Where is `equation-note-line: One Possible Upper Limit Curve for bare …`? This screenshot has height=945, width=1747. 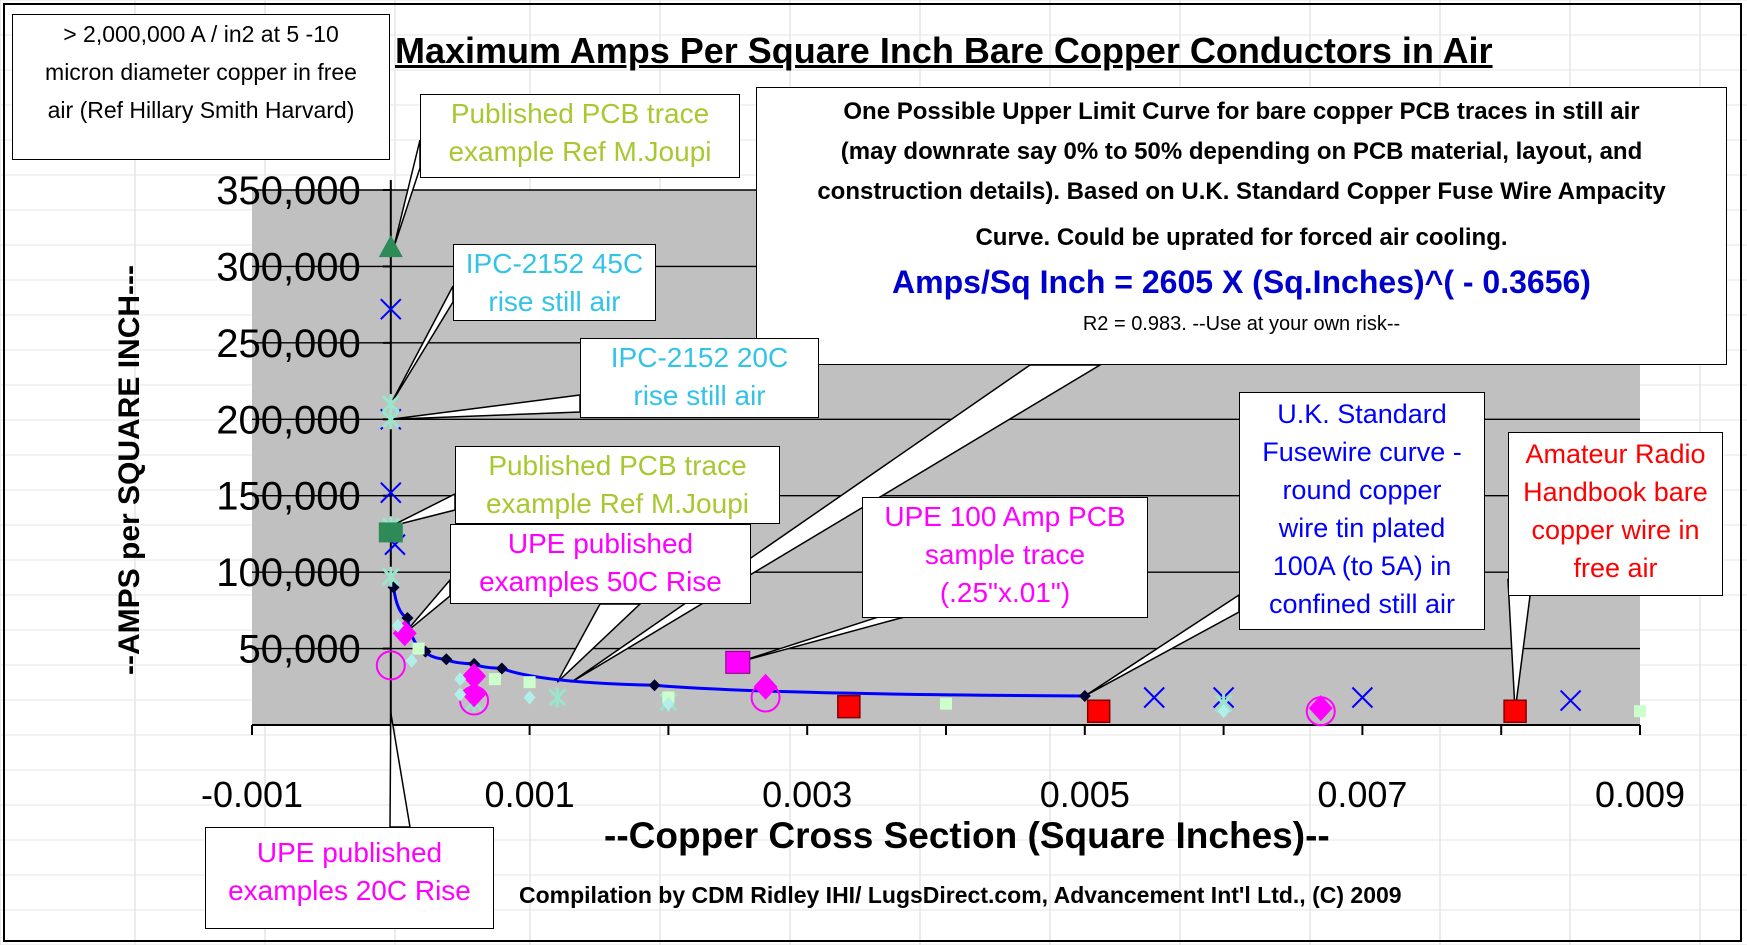
equation-note-line: One Possible Upper Limit Curve for bare … is located at coordinates (1241, 111).